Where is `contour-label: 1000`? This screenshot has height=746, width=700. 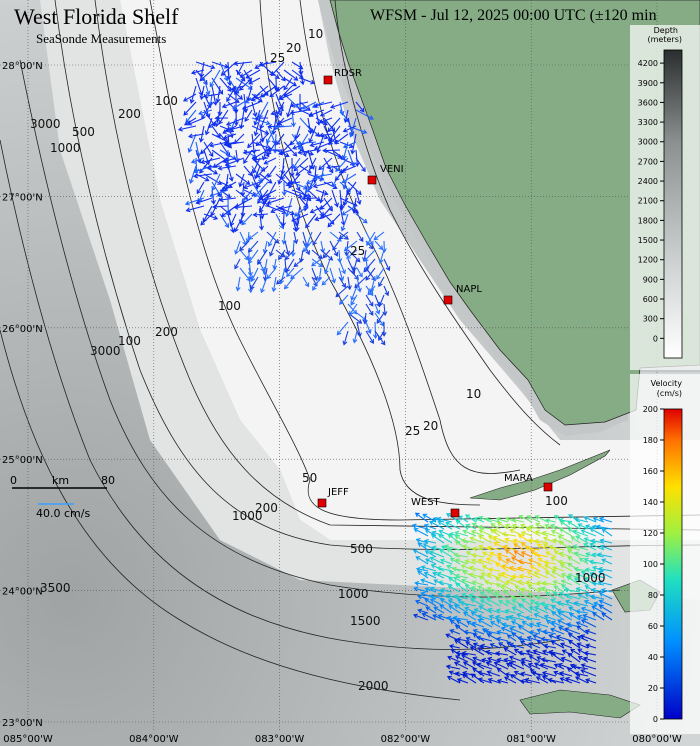
contour-label: 1000 is located at coordinates (247, 516).